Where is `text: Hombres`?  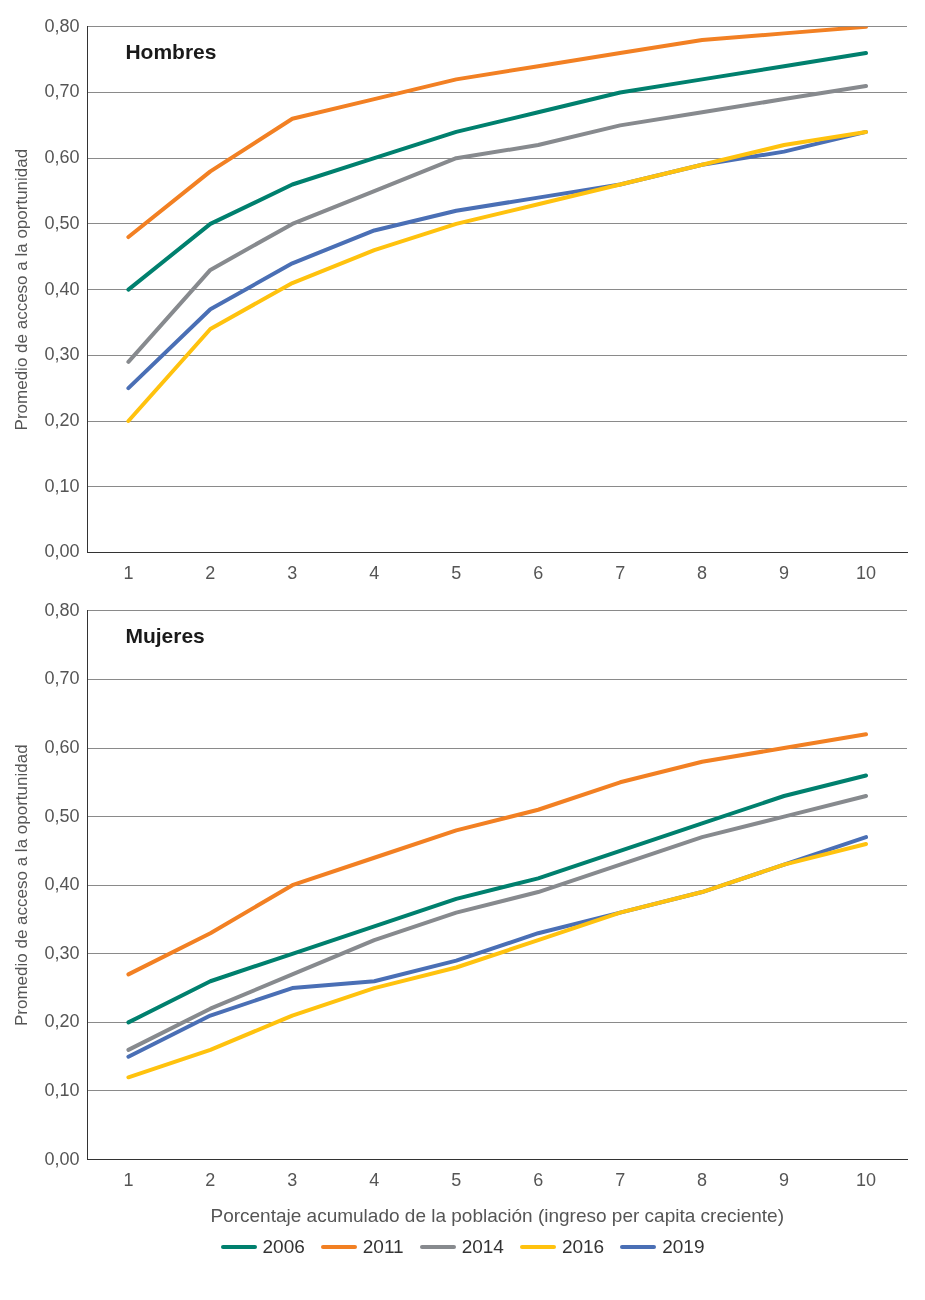 text: Hombres is located at coordinates (171, 52).